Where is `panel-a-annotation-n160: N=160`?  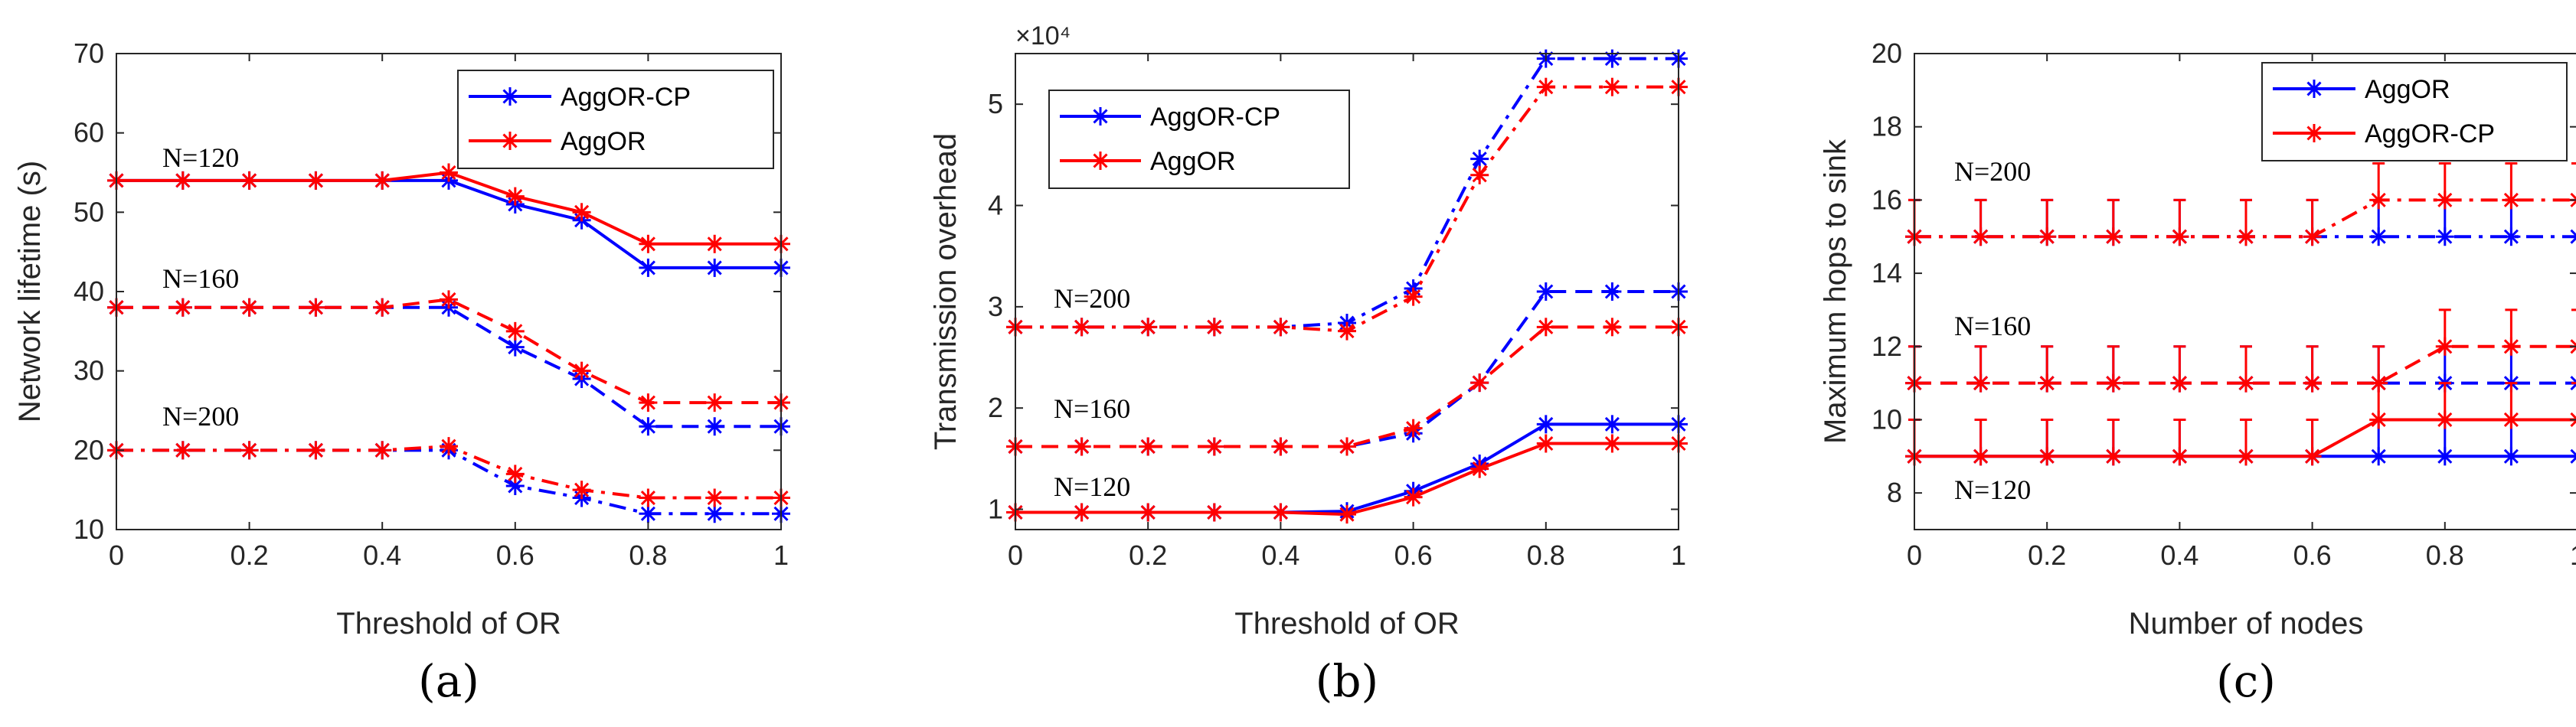 panel-a-annotation-n160: N=160 is located at coordinates (200, 278).